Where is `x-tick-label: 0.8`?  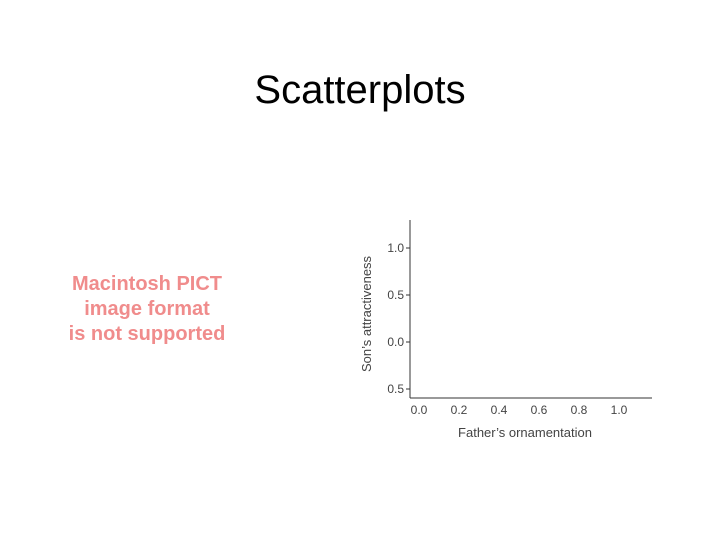
x-tick-label: 0.8 is located at coordinates (579, 410).